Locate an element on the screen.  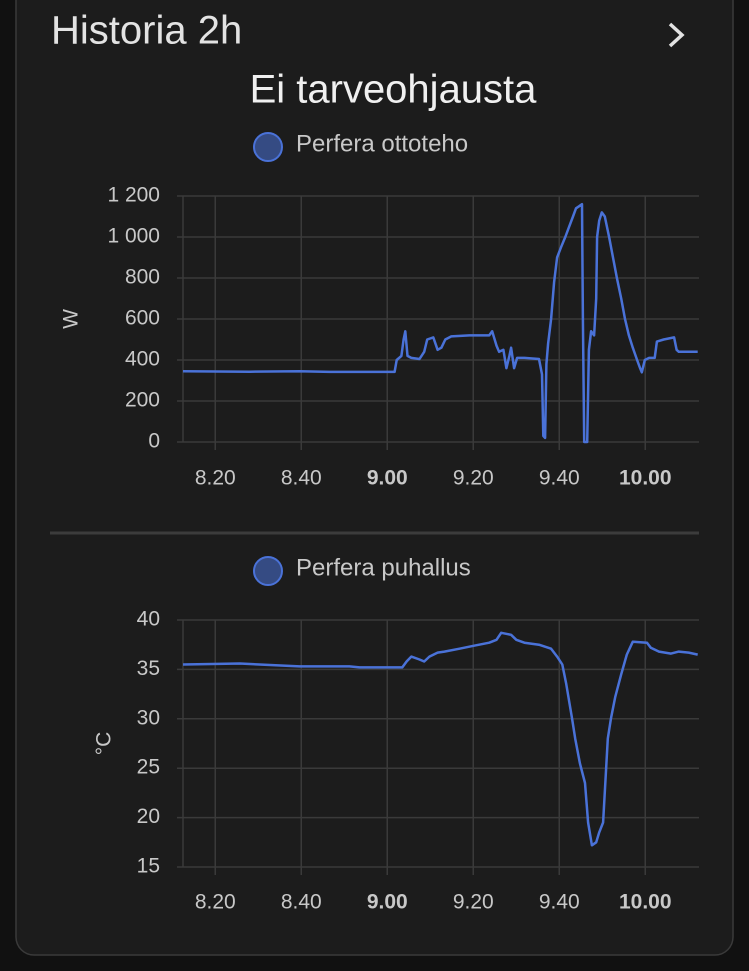
y-tick-label: 800 is located at coordinates (142, 277).